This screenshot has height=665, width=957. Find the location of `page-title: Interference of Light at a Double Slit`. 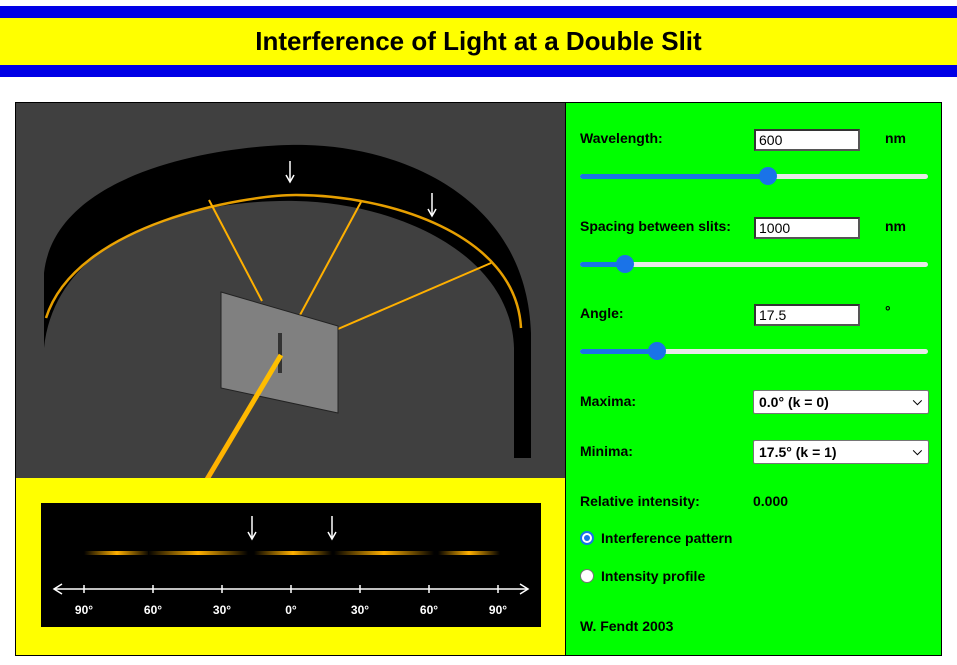

page-title: Interference of Light at a Double Slit is located at coordinates (478, 41).